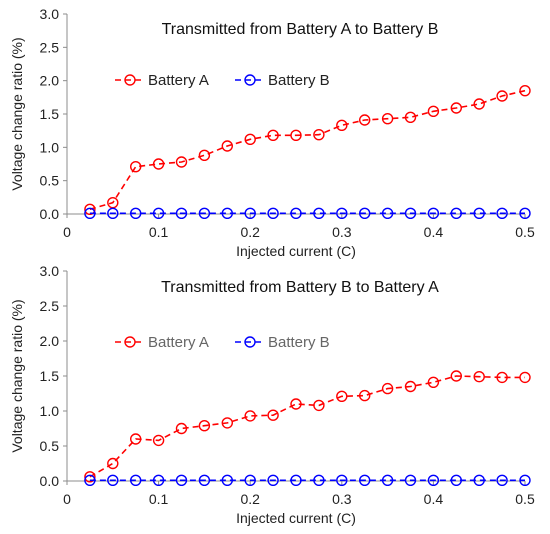 The width and height of the screenshot is (550, 534). What do you see at coordinates (300, 287) in the screenshot?
I see `chart-title: Transmitted from Battery B to Battery A` at bounding box center [300, 287].